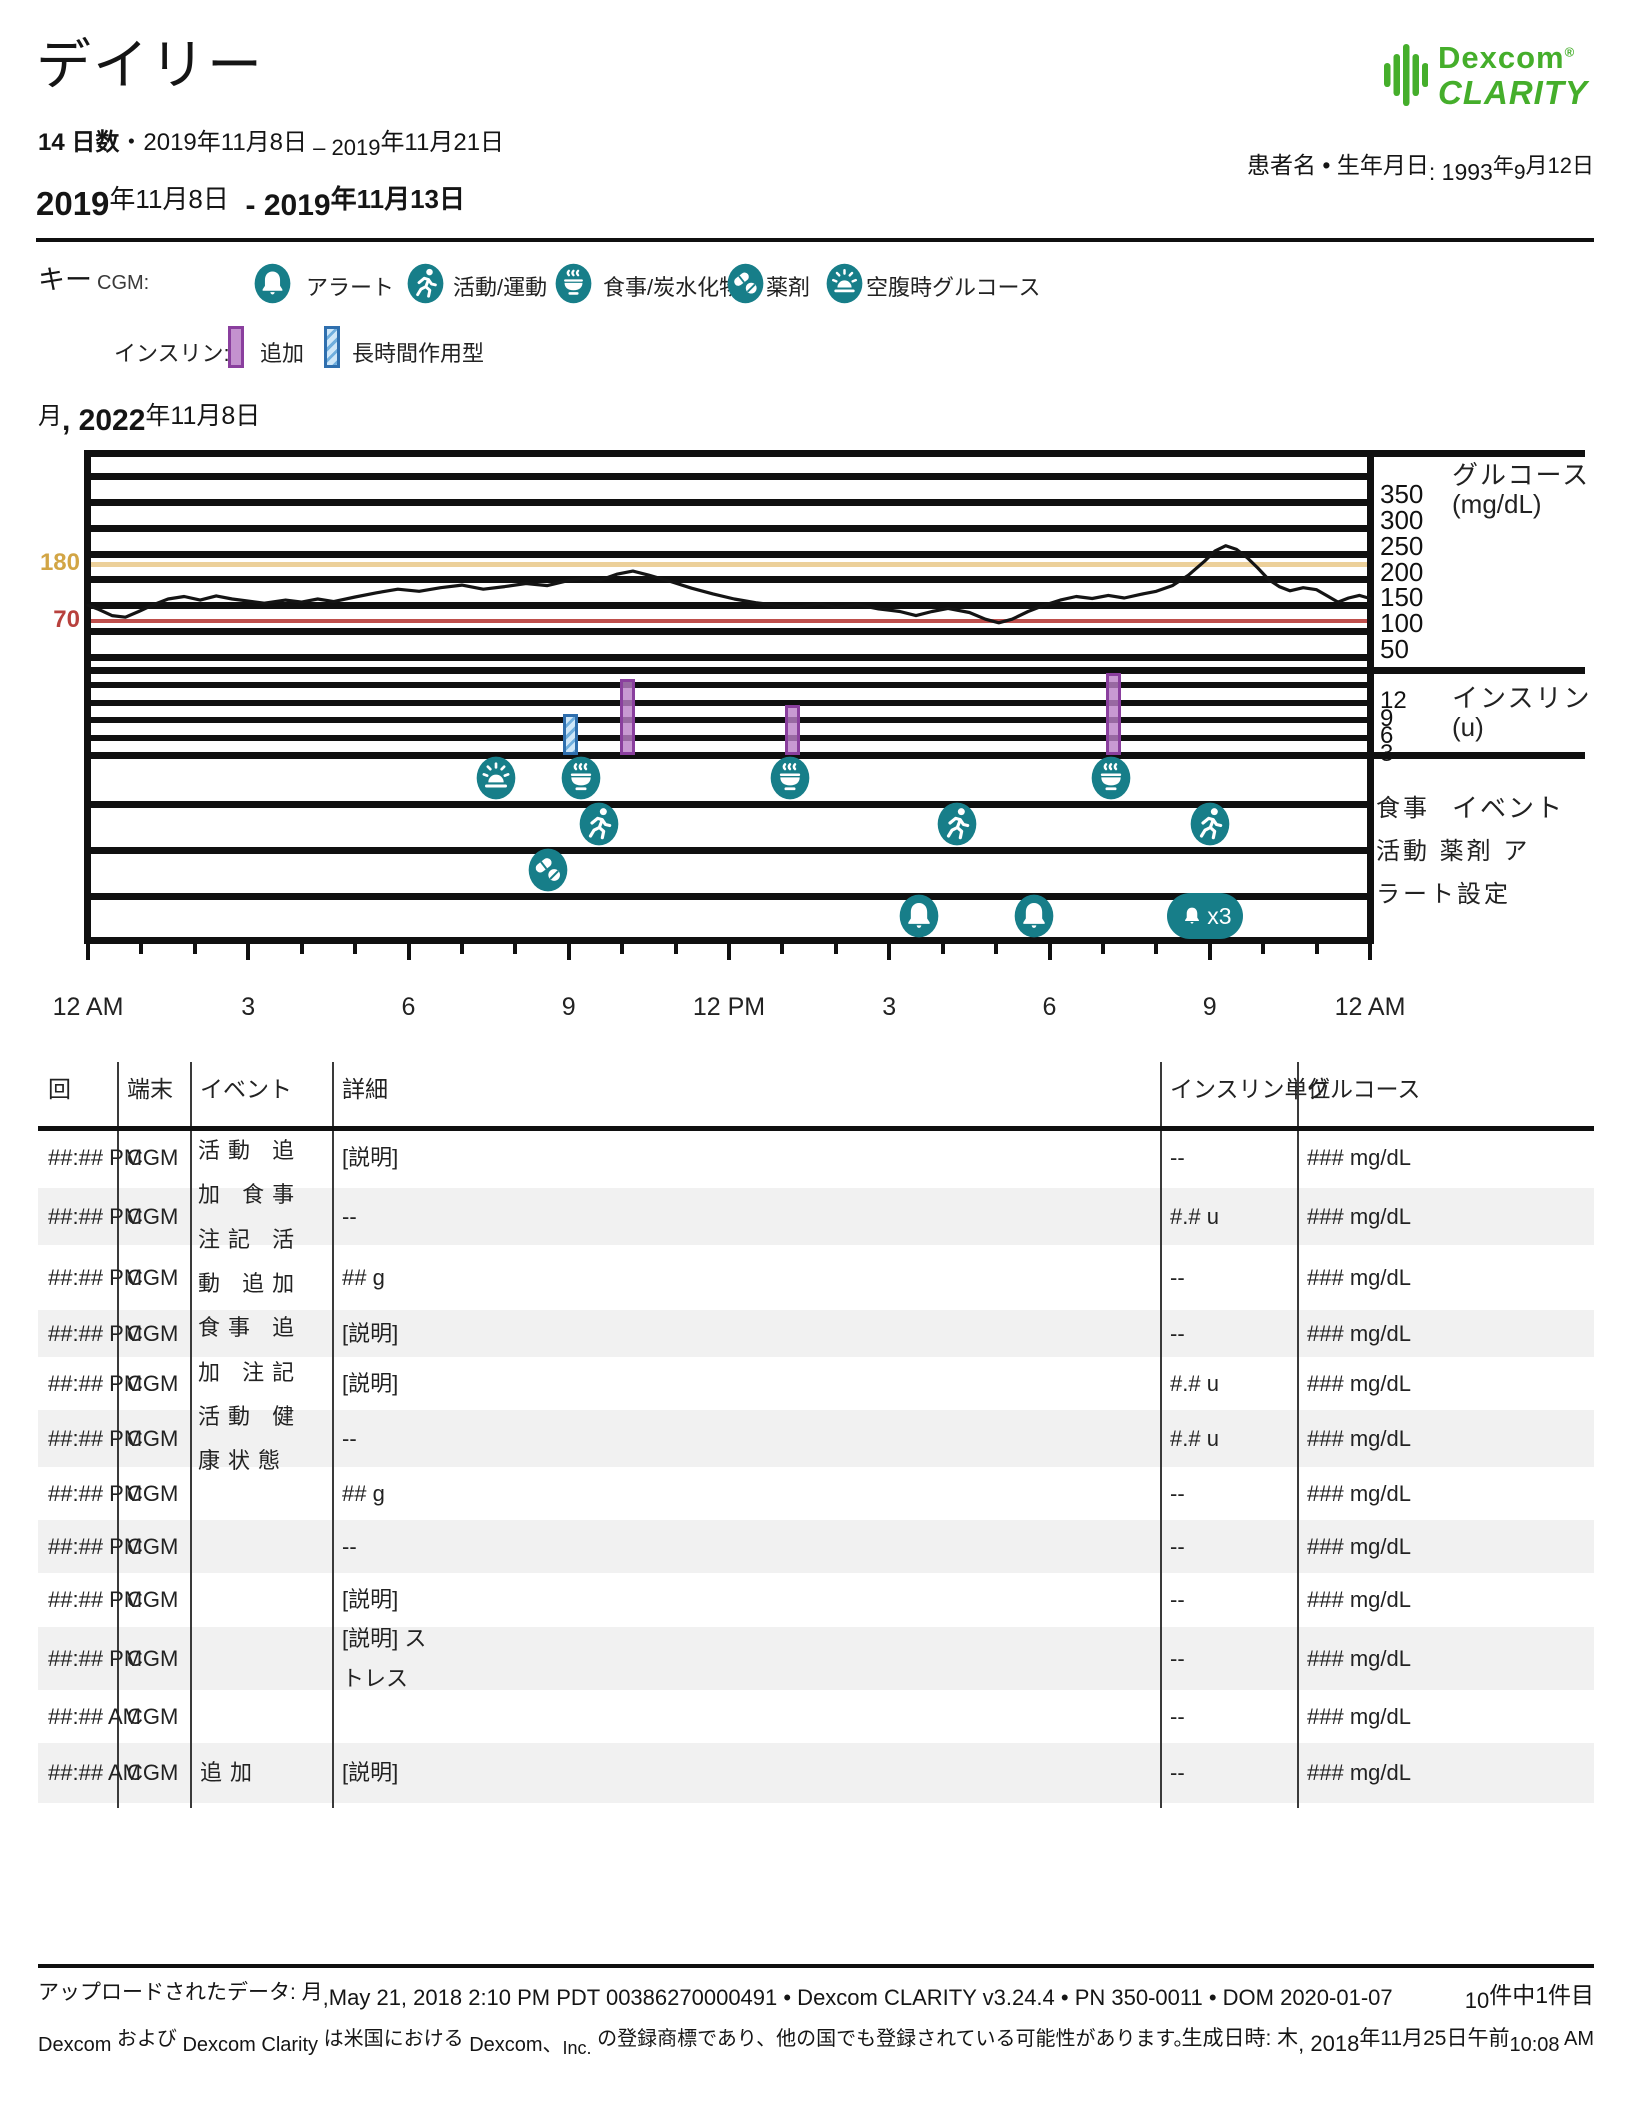 This screenshot has height=2112, width=1632. What do you see at coordinates (246, 1089) in the screenshot?
I see `table-header-cell: イベント` at bounding box center [246, 1089].